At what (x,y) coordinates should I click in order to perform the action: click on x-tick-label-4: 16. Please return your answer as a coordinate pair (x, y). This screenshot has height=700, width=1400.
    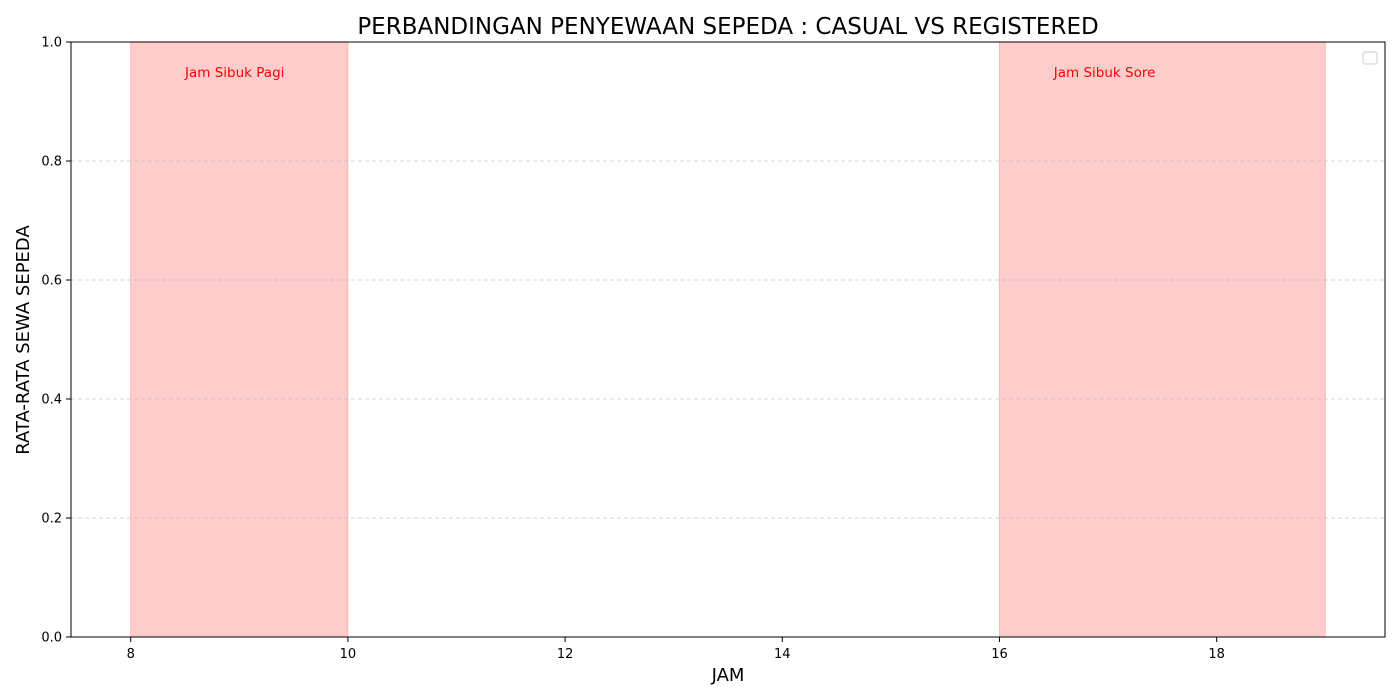
    Looking at the image, I should click on (999, 654).